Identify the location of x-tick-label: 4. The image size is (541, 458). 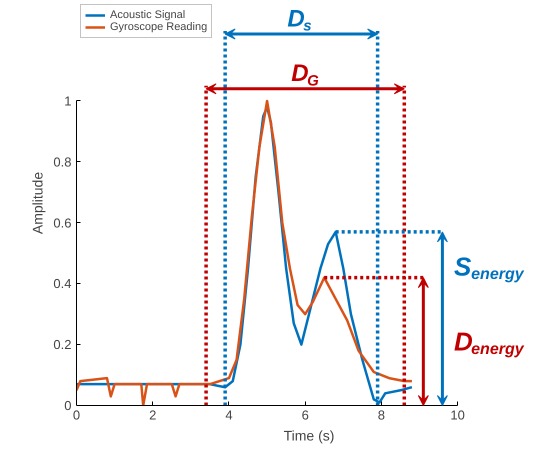
(229, 415).